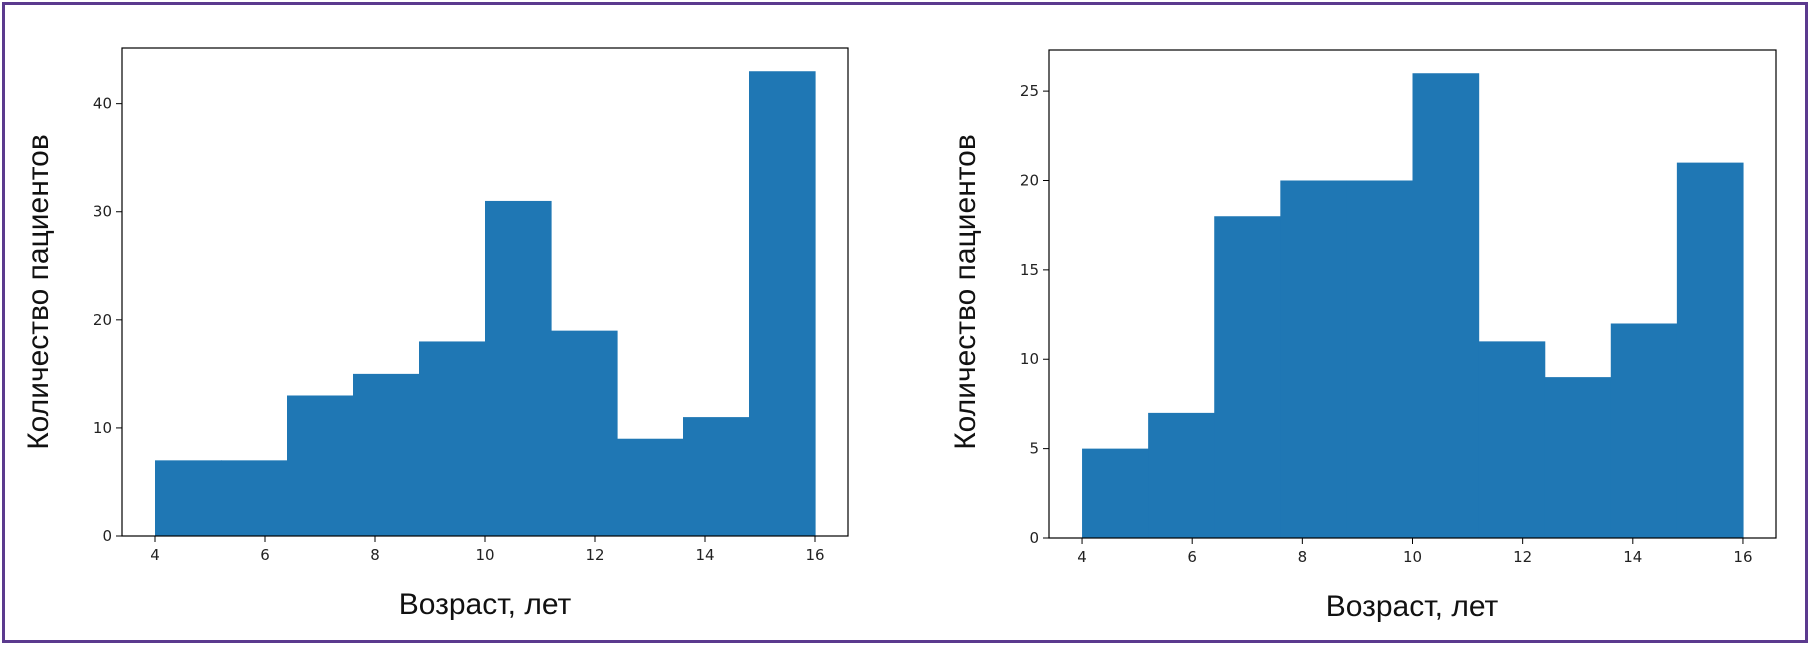  What do you see at coordinates (594, 555) in the screenshot?
I see `left-x-tick-label-12: 12` at bounding box center [594, 555].